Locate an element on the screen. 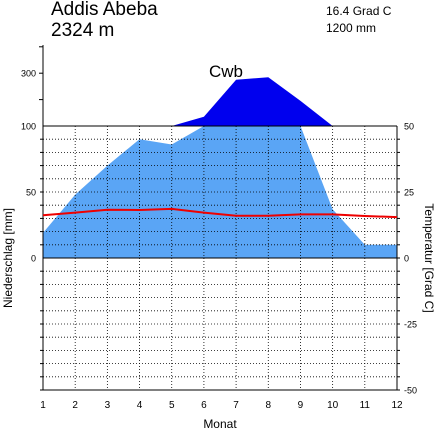 Image resolution: width=437 pixels, height=430 pixels. temperature-line is located at coordinates (220, 213).